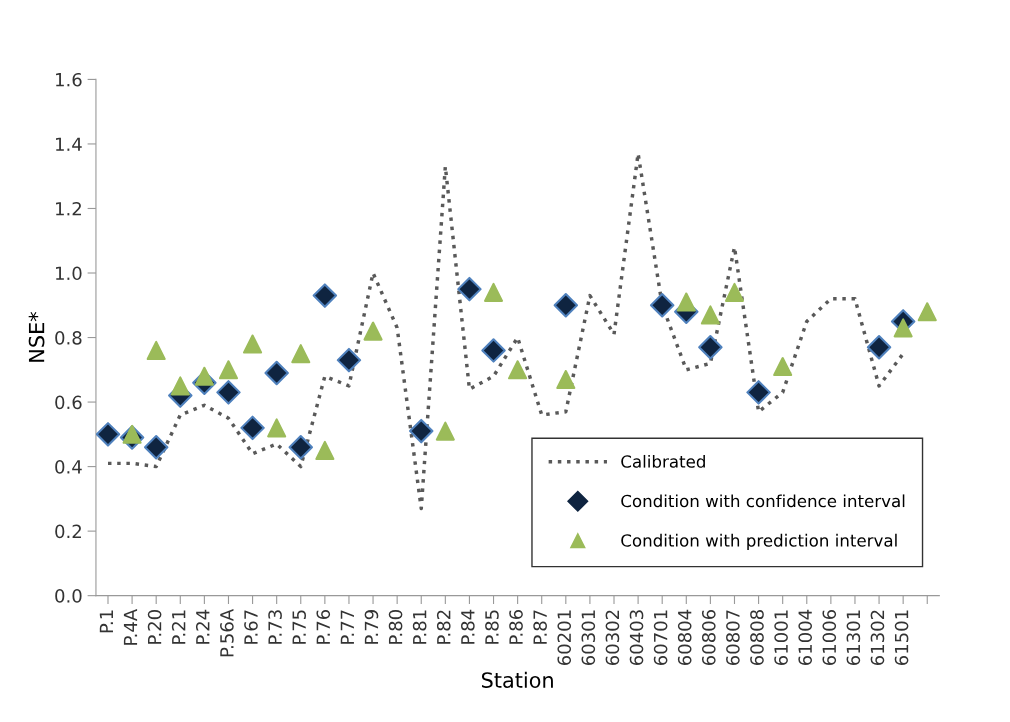 The width and height of the screenshot is (1010, 722). I want to click on x-tick-label: 60201, so click(564, 638).